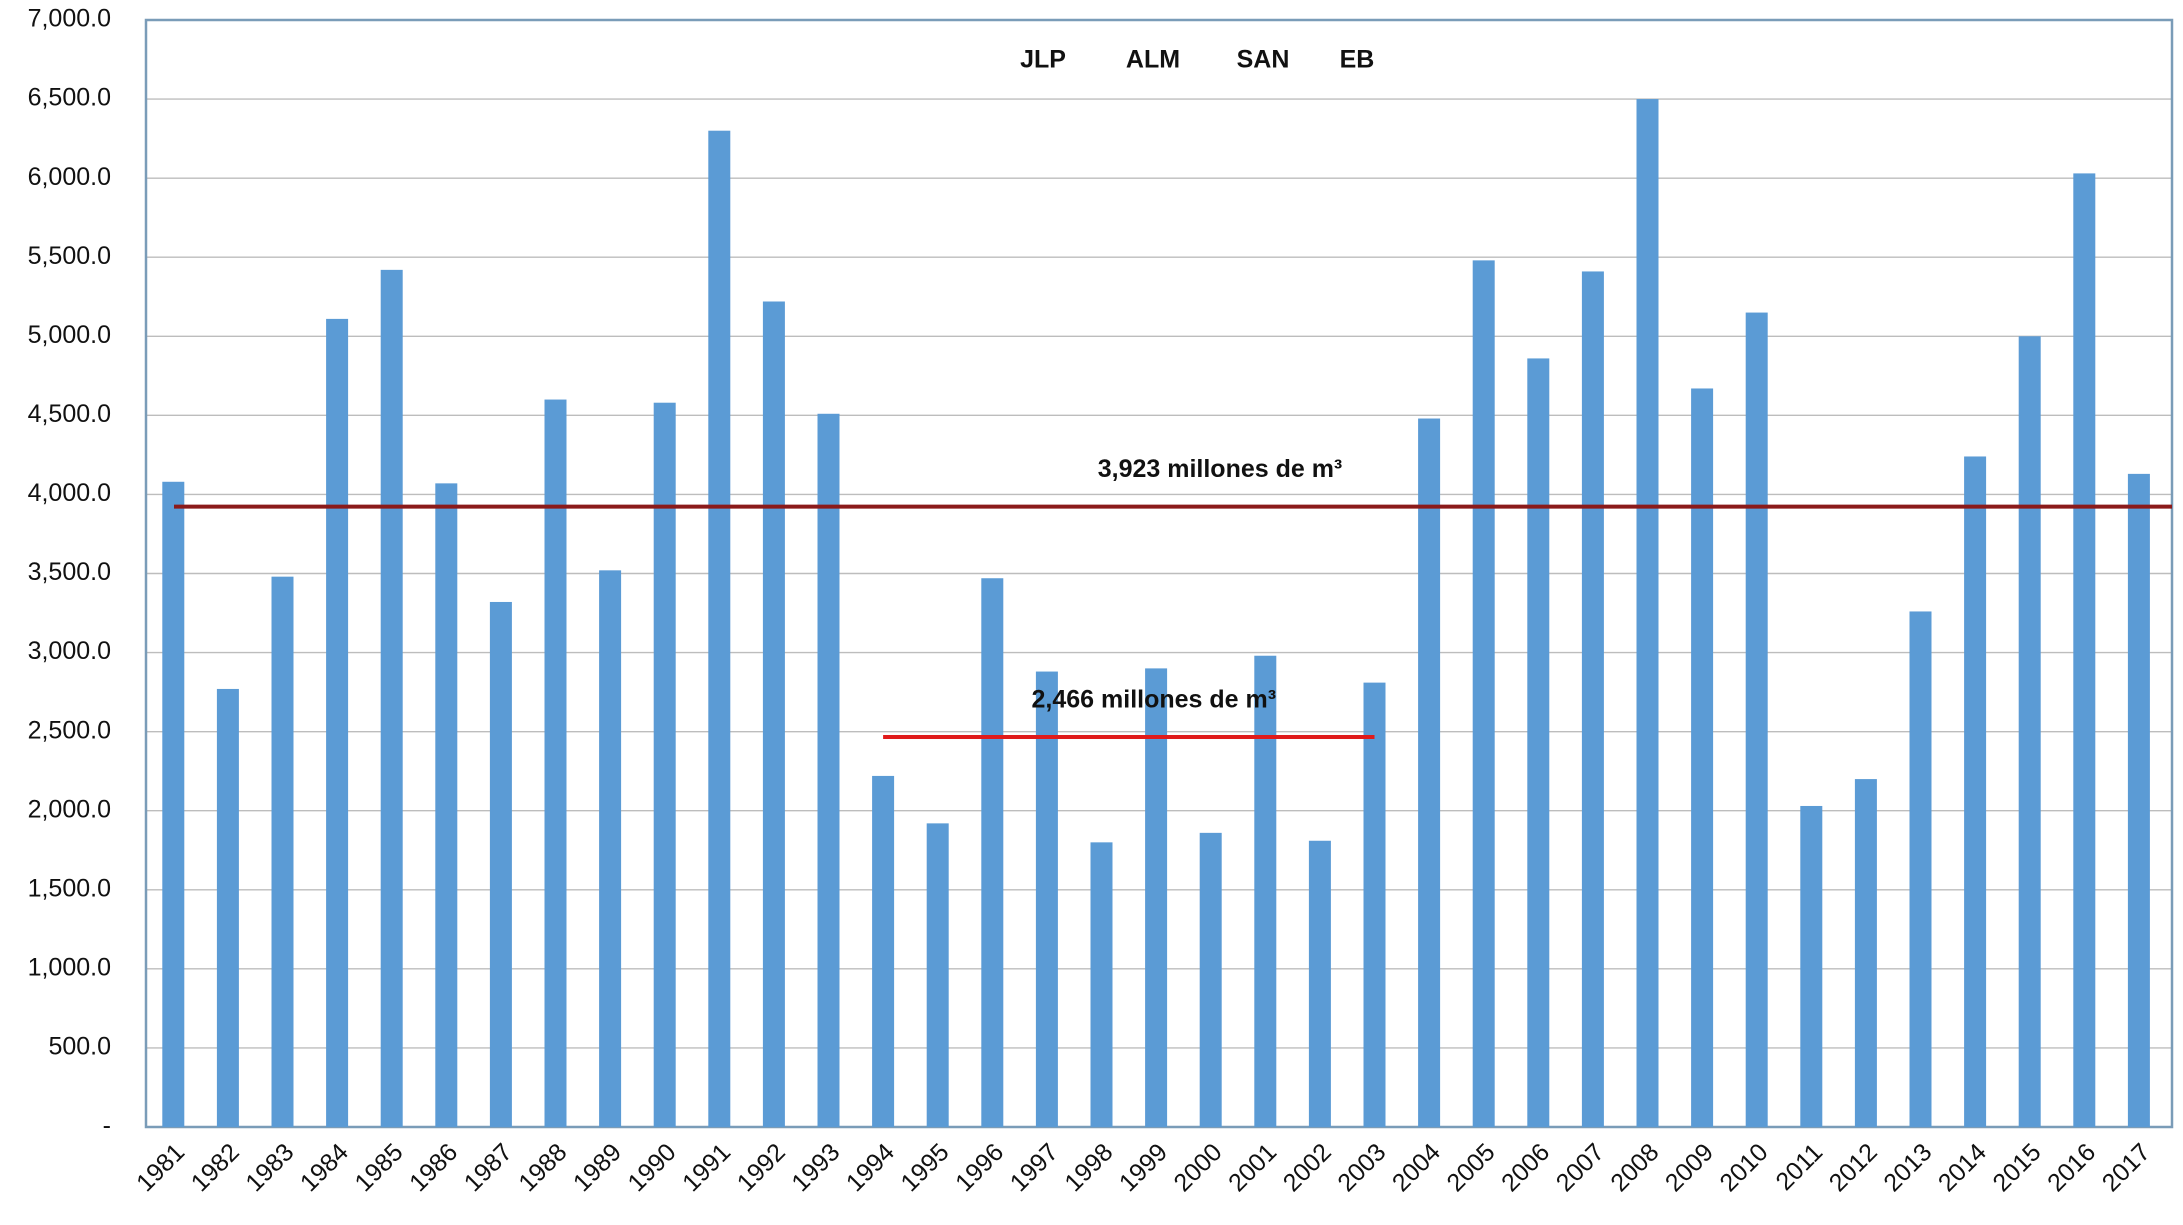  I want to click on y-tick-label: 6,000.0, so click(69, 177).